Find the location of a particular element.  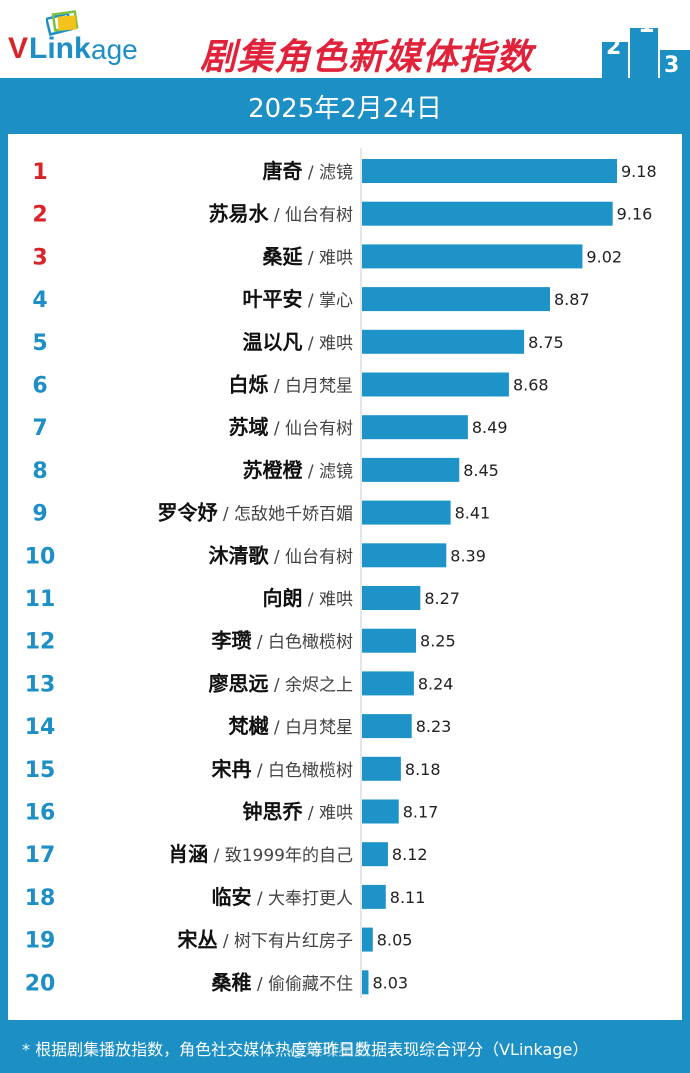

category-label: 廖思远 / 余烬之上 is located at coordinates (280, 683).